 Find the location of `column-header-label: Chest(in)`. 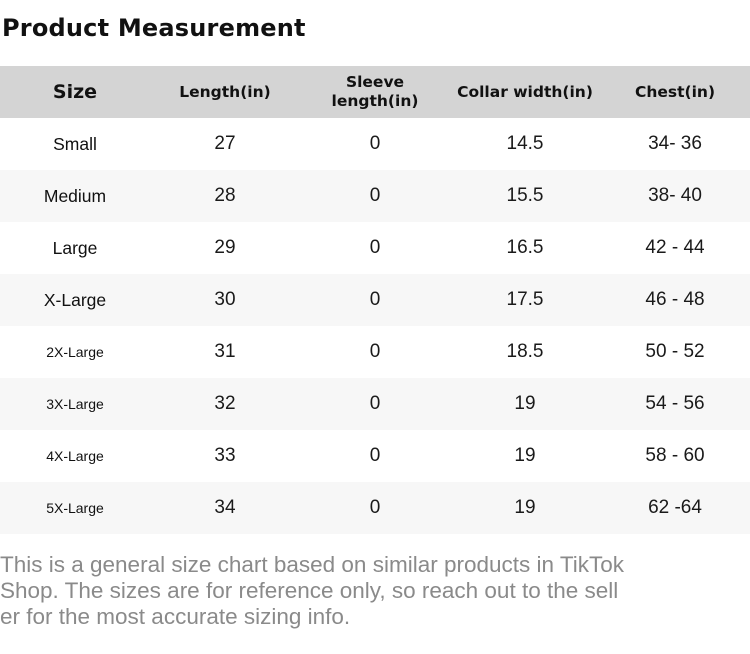

column-header-label: Chest(in) is located at coordinates (675, 91).